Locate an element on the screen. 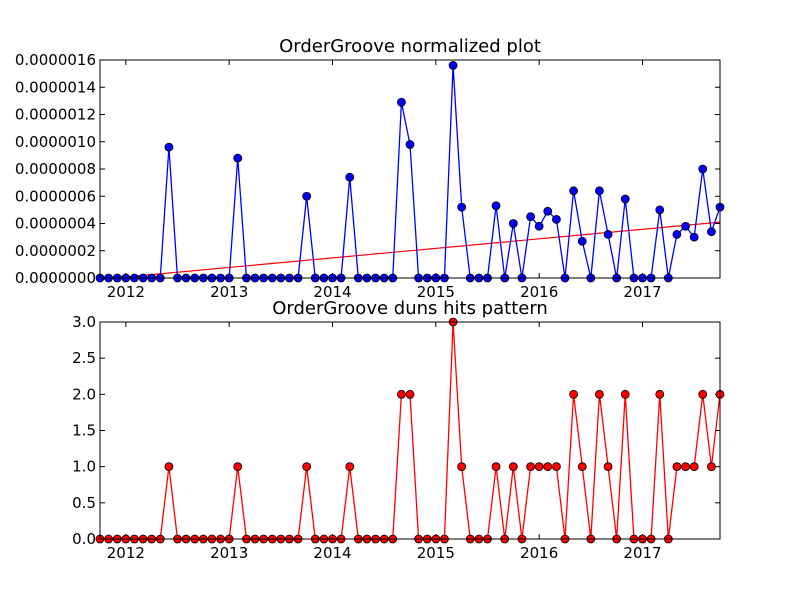 The image size is (800, 600). normalized-plot-y-tick-label: 0.0000016 is located at coordinates (55, 60).